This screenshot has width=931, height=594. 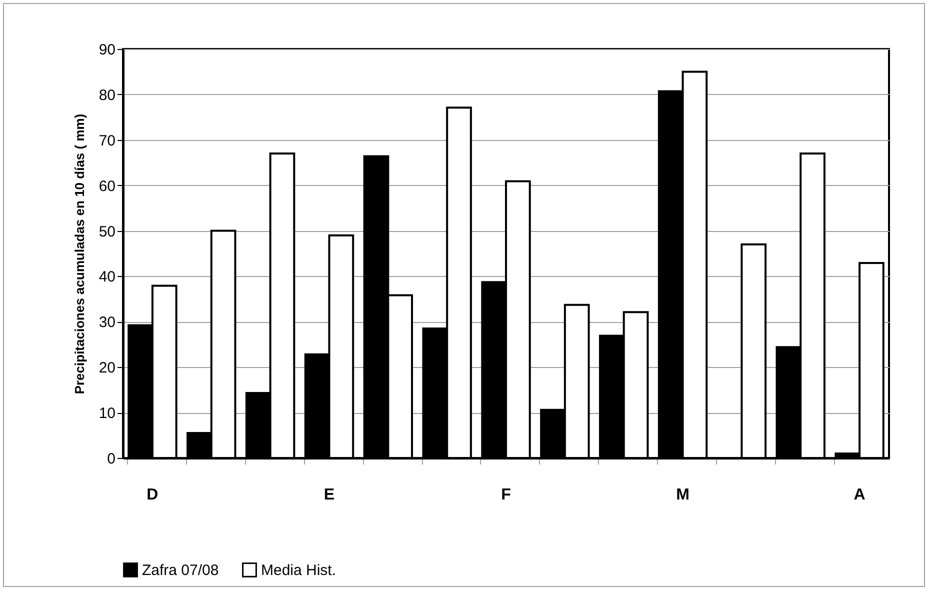 What do you see at coordinates (107, 186) in the screenshot?
I see `y-tick-label: 60` at bounding box center [107, 186].